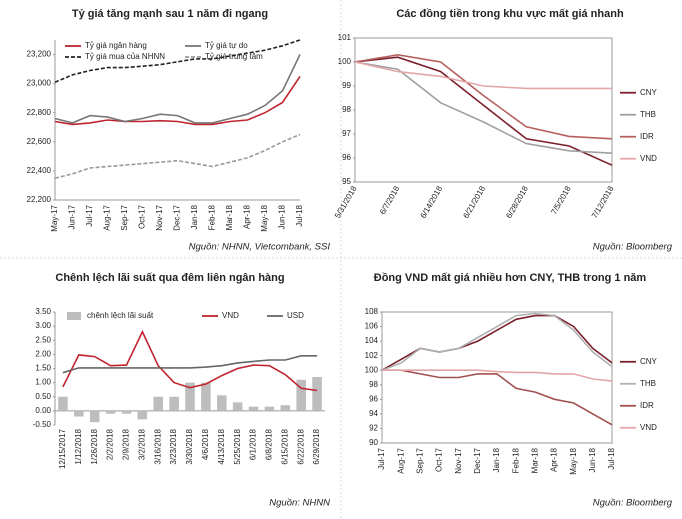 This screenshot has height=519, width=682. What do you see at coordinates (43, 410) in the screenshot?
I see `y-tick-label: 0.00` at bounding box center [43, 410].